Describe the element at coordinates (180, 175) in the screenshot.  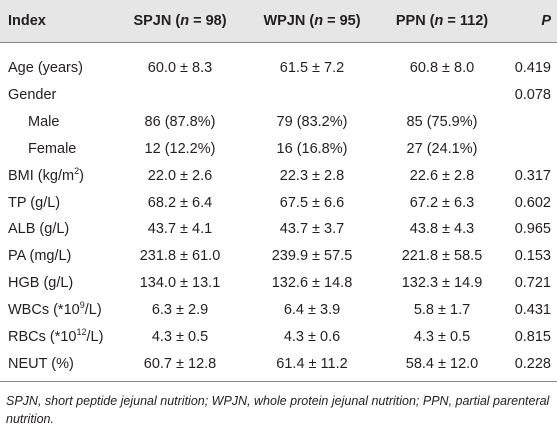
I see `table-cell: 22.0 ± 2.6` at that location.